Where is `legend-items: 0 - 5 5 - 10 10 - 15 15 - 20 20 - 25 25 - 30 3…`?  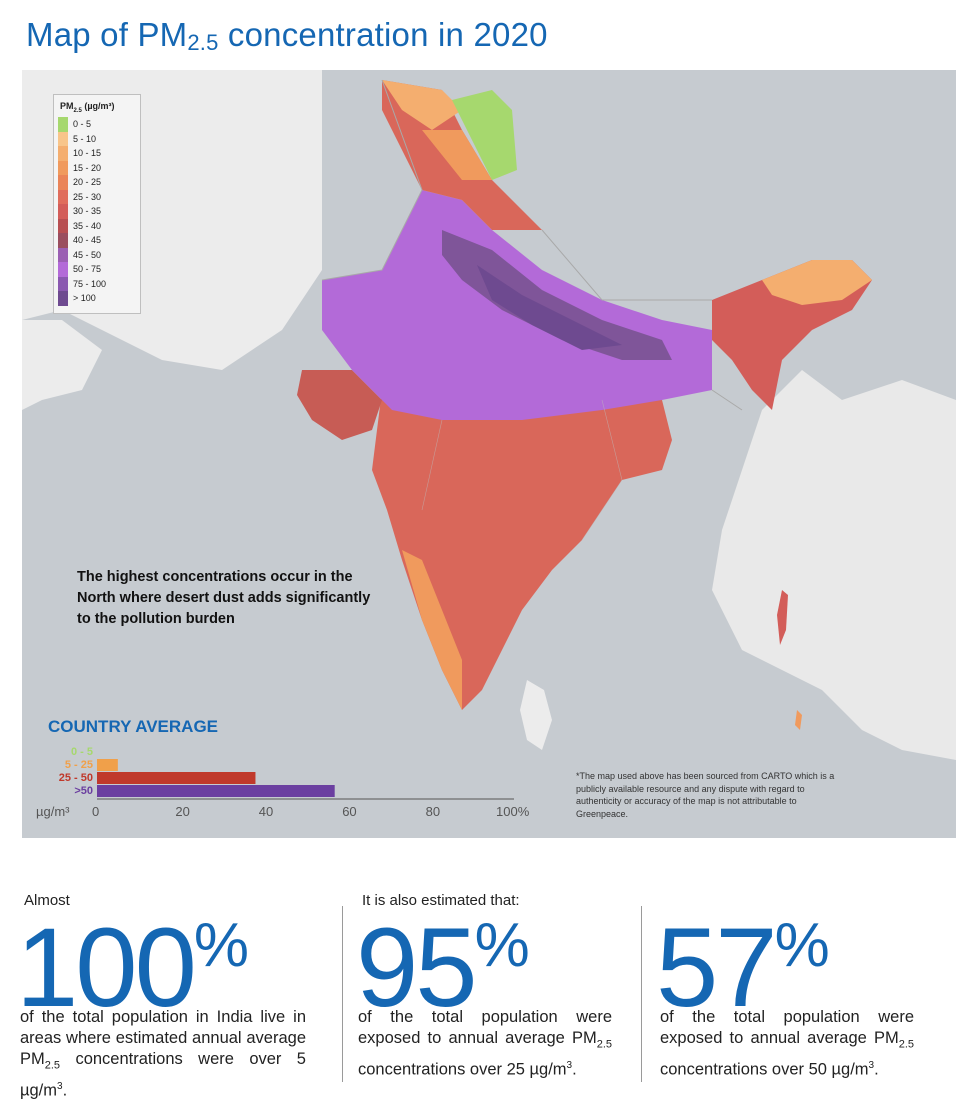
legend-items: 0 - 5 5 - 10 10 - 15 15 - 20 20 - 25 25 - 30 3… is located at coordinates (82, 211).